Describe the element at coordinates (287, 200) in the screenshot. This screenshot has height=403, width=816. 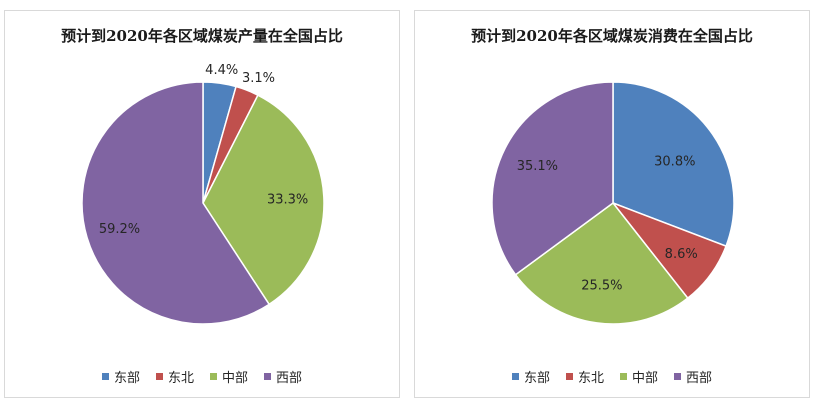
I see `data-label: 33.3%` at that location.